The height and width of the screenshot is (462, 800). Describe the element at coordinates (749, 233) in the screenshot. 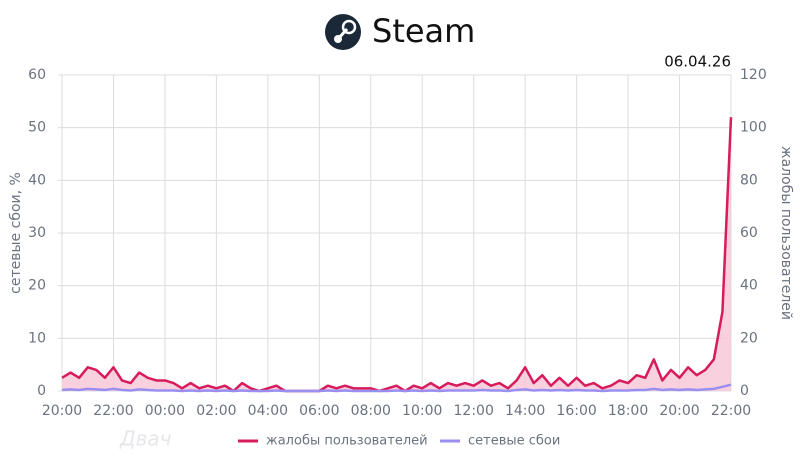

I see `y2-tick-label: 60` at that location.